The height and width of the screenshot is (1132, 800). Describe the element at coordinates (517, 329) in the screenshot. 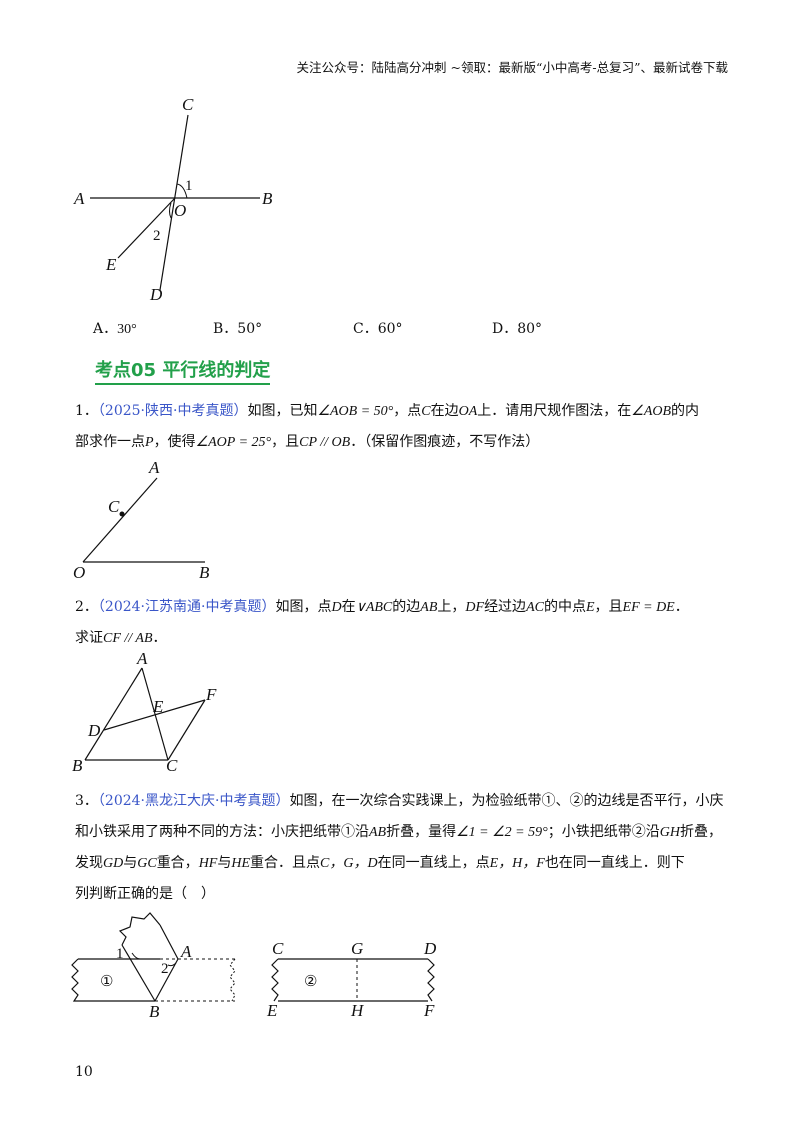

I see `option-d: D．80°` at that location.